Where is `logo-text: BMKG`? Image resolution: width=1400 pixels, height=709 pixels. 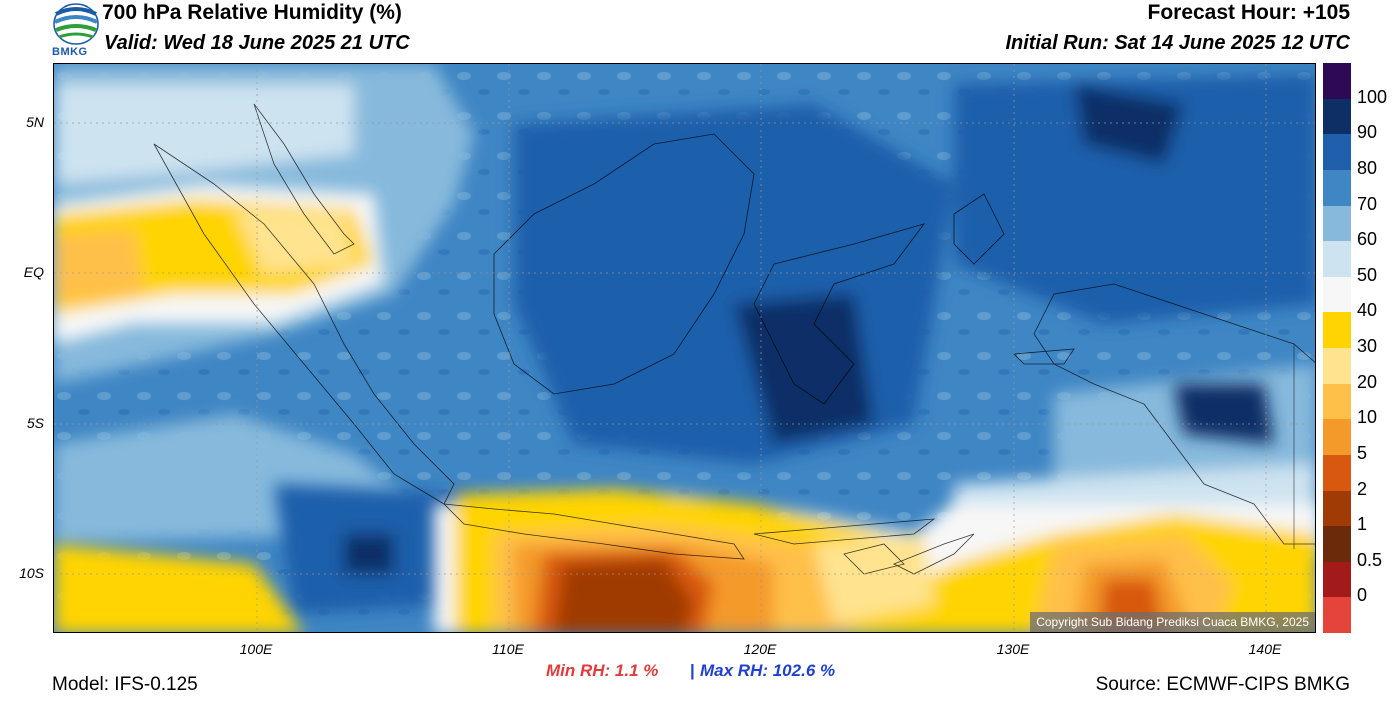 logo-text: BMKG is located at coordinates (70, 52).